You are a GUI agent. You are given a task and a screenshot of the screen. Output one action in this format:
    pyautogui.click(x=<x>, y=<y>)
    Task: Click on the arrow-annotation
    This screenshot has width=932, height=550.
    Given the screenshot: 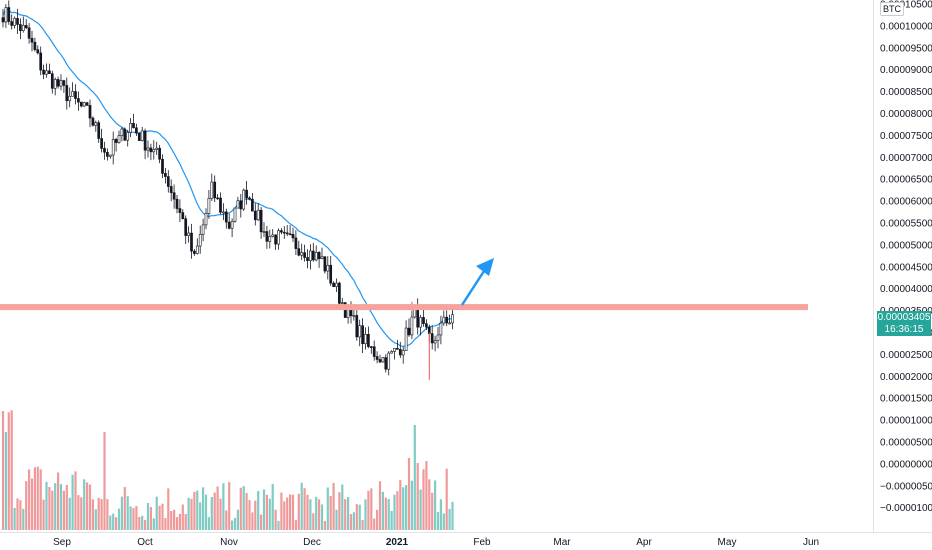 What is the action you would take?
    pyautogui.click(x=477, y=282)
    